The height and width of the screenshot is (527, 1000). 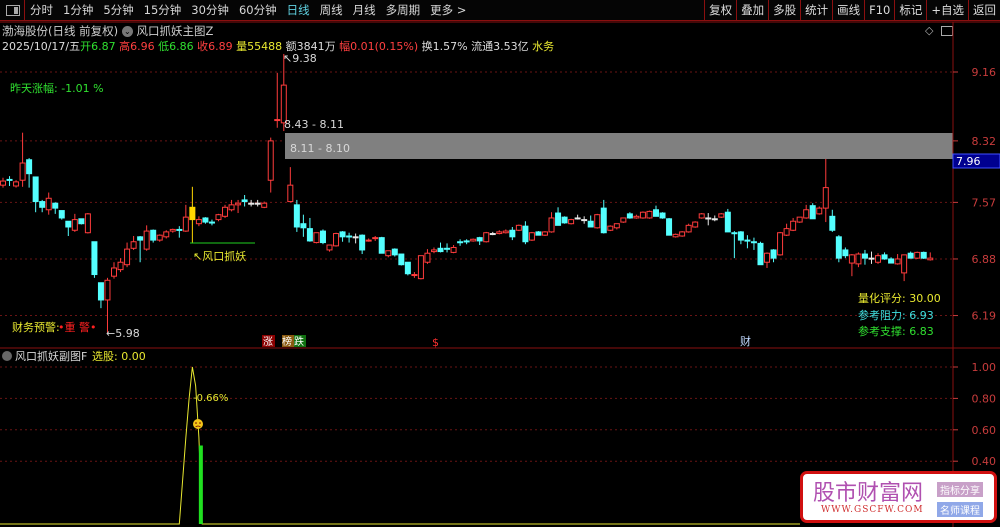 What do you see at coordinates (118, 10) in the screenshot?
I see `tab-5min: 5分钟` at bounding box center [118, 10].